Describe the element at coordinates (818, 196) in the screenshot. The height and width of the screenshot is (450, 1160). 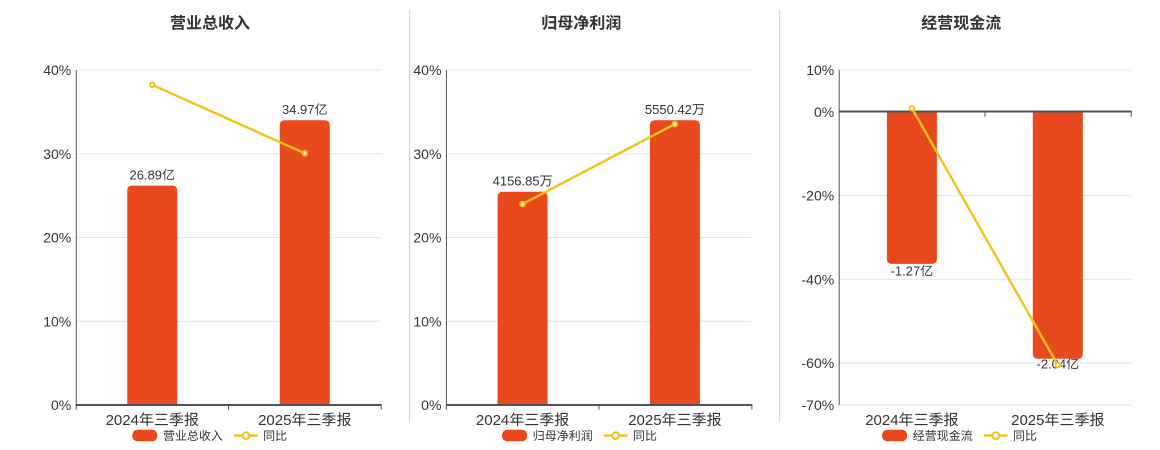
I see `svg-text: -20%` at that location.